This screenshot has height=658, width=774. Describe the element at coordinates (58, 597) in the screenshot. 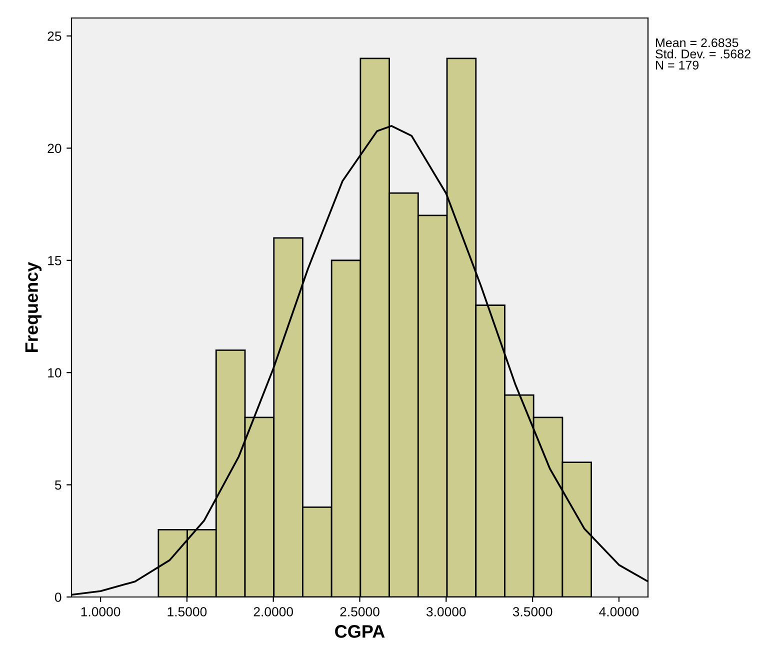

I see `y-tick-label: 0` at that location.